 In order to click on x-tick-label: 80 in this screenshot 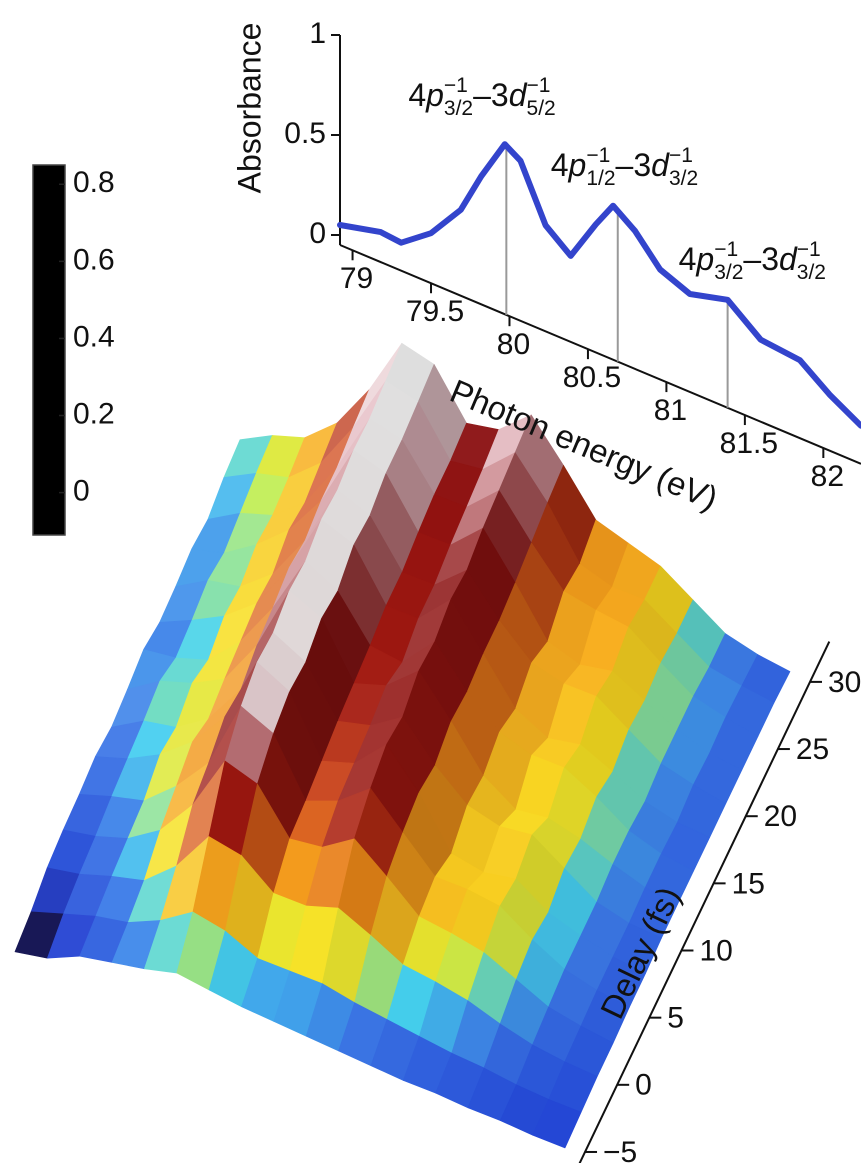, I will do `click(513, 344)`.